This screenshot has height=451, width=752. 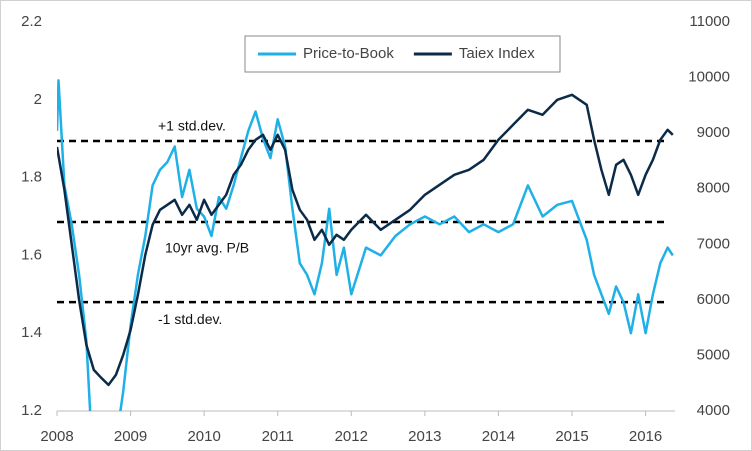 I want to click on y-tick-label: 1.2, so click(x=31, y=410).